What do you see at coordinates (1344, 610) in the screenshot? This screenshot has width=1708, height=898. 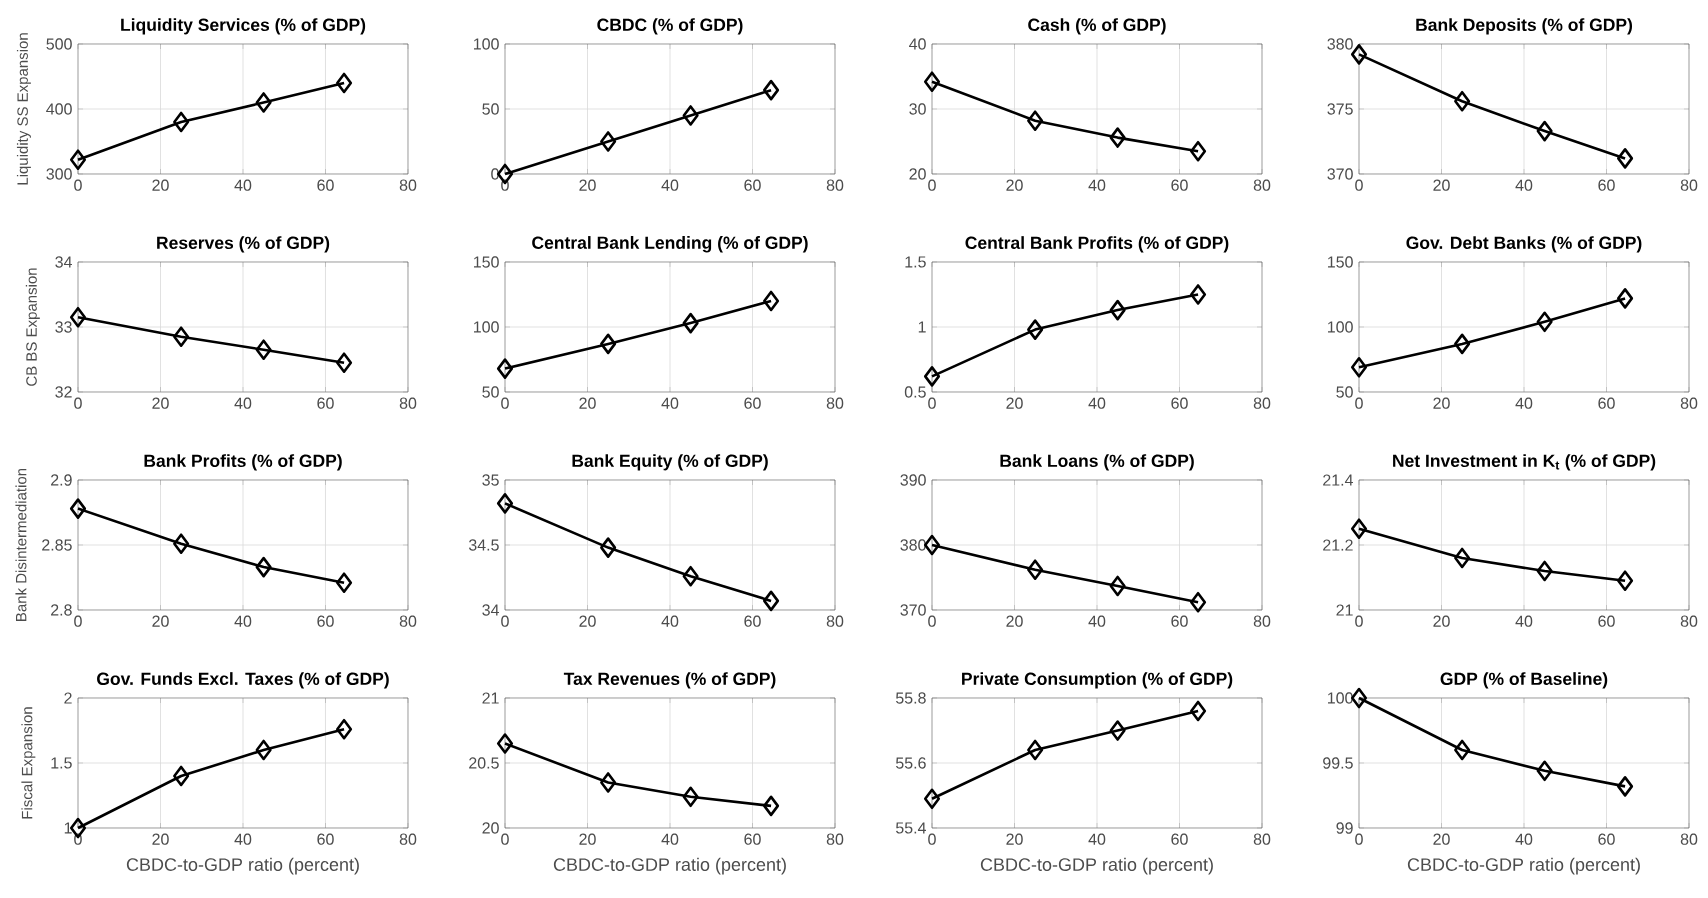 I see `y-tick-label: 21` at bounding box center [1344, 610].